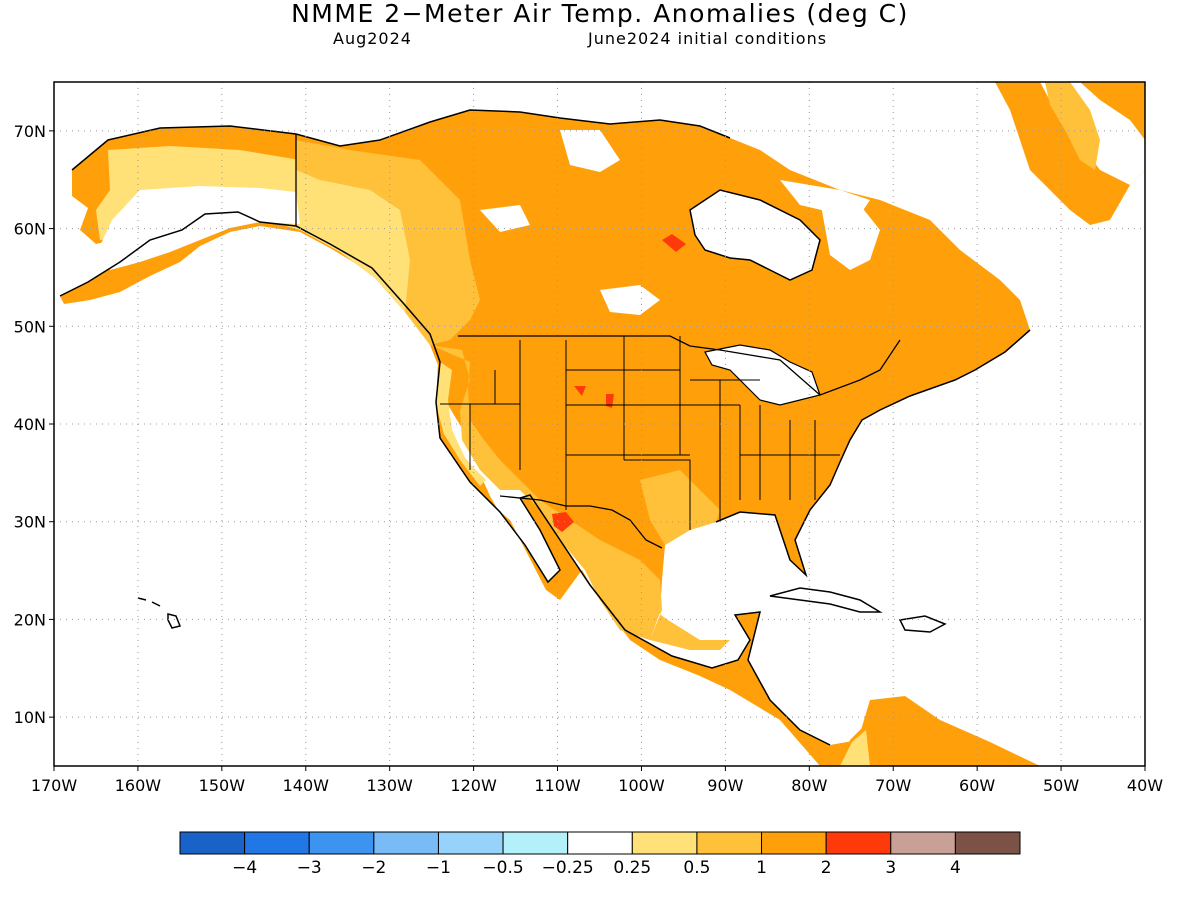  I want to click on initial-conditions: June2024 initial conditions, so click(708, 38).